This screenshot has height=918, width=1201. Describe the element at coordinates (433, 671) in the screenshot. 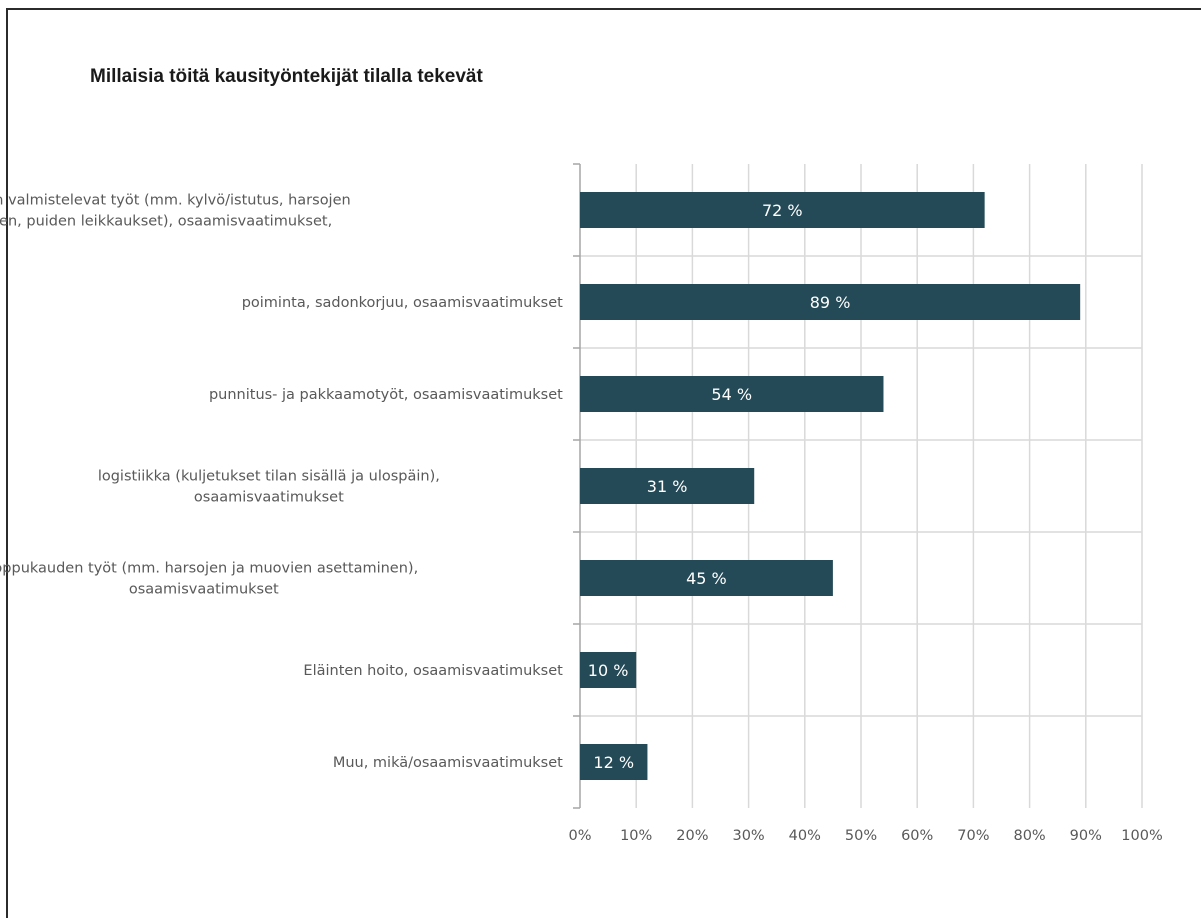

I see `category-label: Eläinten hoito, osaamisvaatimukset` at that location.